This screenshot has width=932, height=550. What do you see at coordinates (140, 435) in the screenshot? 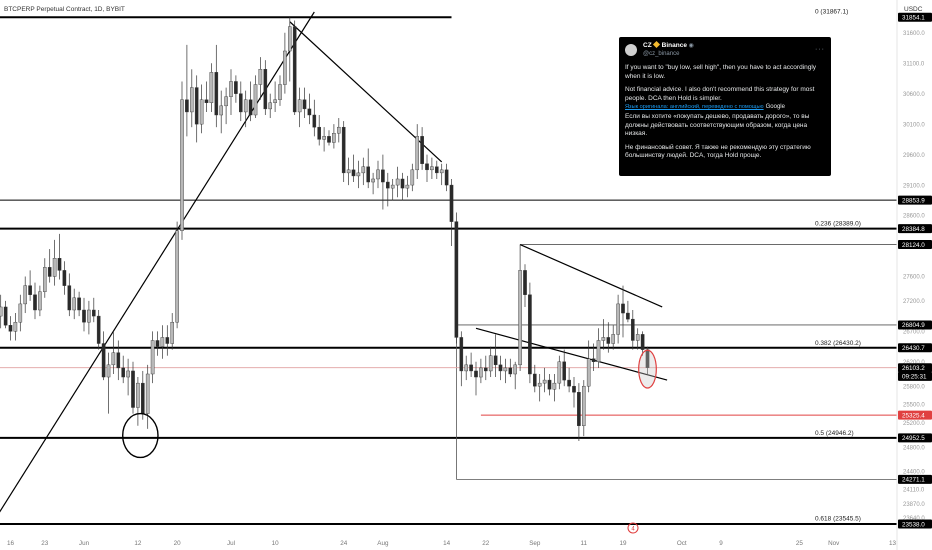
I see `bounce-ellipse` at bounding box center [140, 435].